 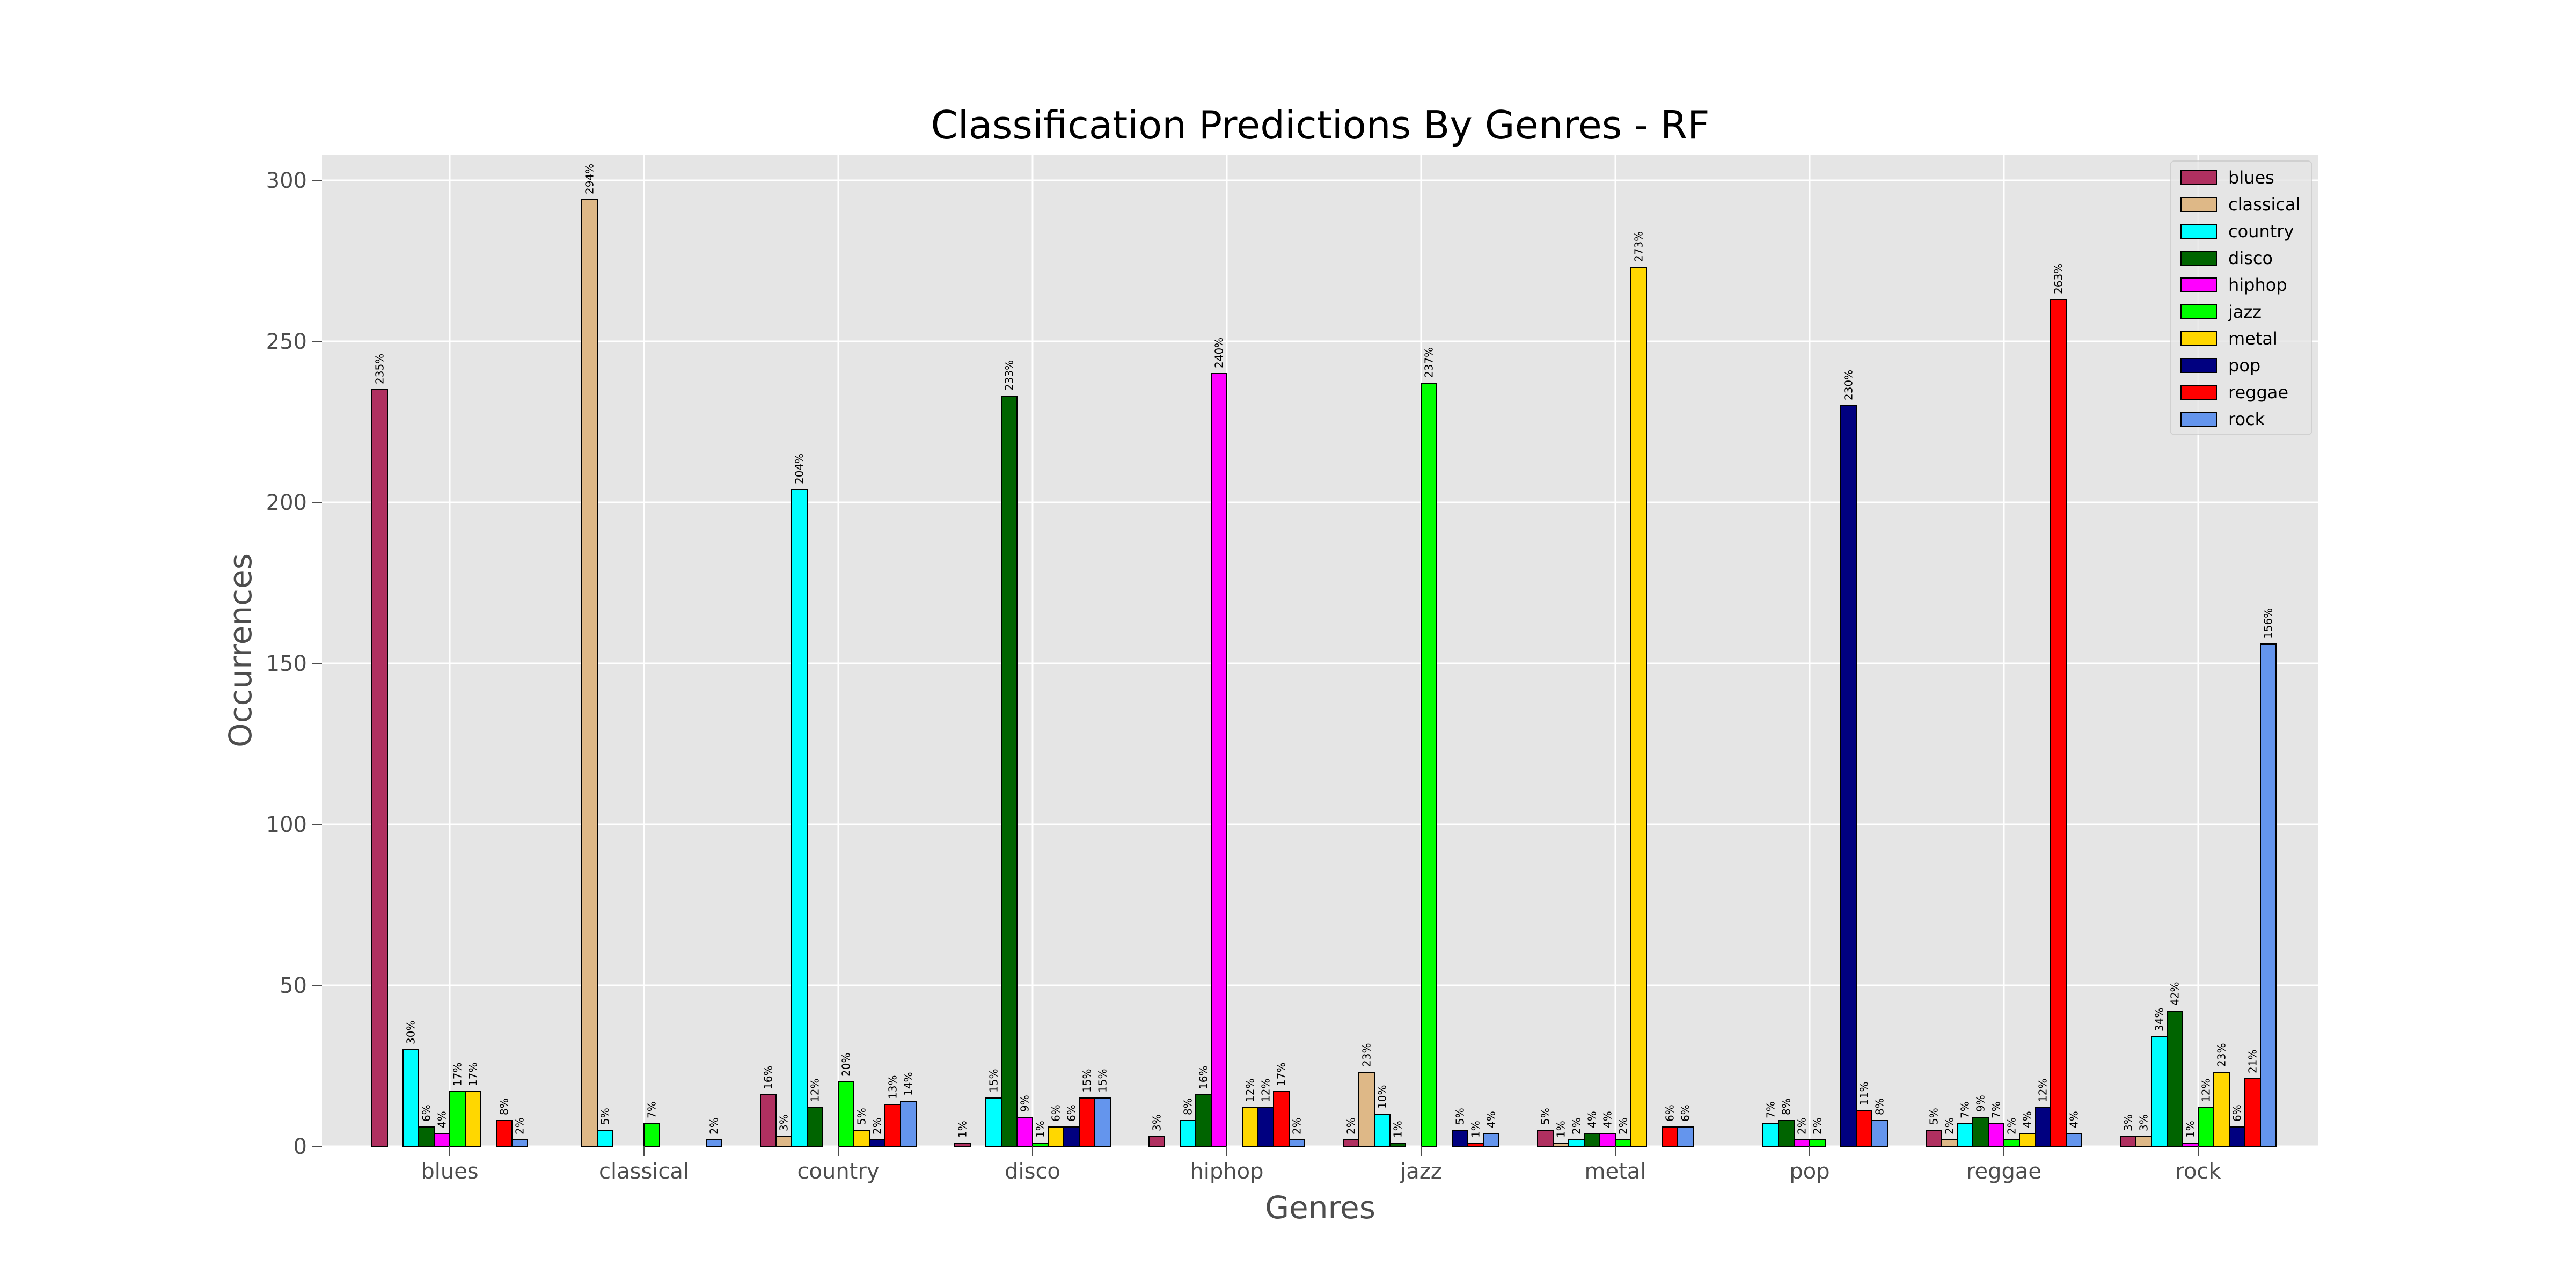 I want to click on bar-label-hiphop-disco: 16%, so click(x=1203, y=1077).